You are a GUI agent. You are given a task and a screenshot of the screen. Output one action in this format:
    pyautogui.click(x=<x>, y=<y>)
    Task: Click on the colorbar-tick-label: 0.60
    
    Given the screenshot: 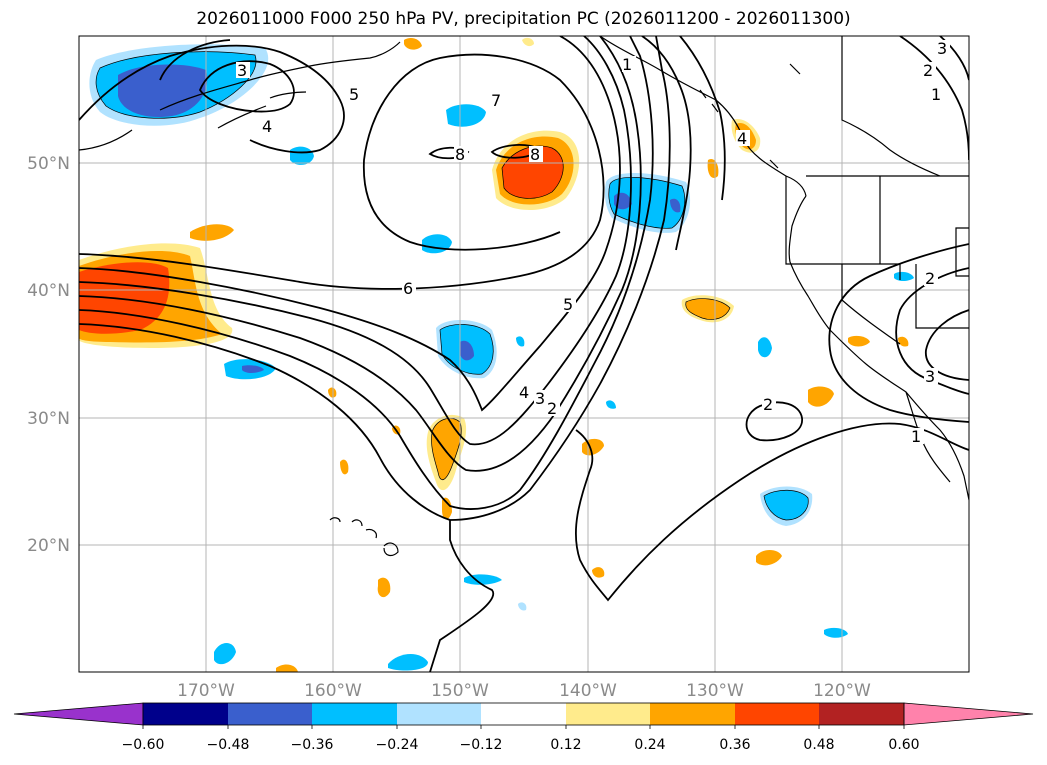 What is the action you would take?
    pyautogui.click(x=903, y=745)
    